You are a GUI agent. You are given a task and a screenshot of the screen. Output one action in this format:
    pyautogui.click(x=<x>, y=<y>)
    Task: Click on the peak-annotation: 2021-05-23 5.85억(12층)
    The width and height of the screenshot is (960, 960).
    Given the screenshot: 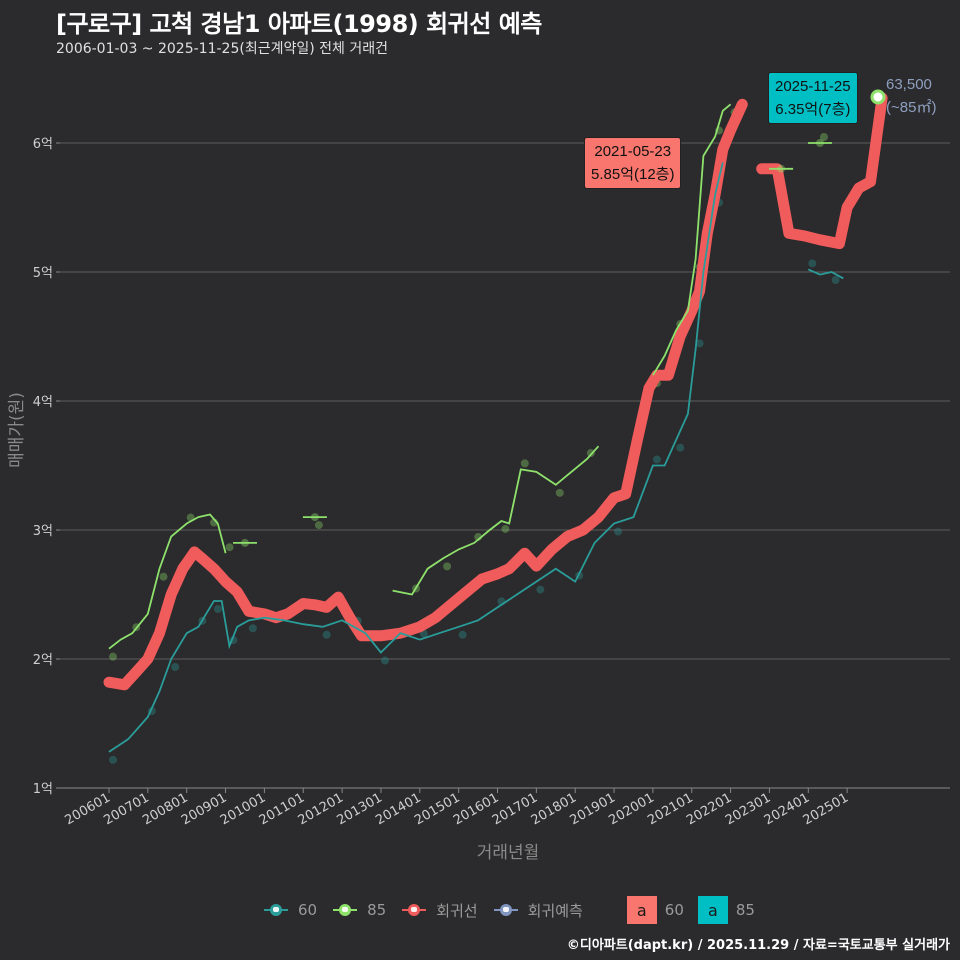 What is the action you would take?
    pyautogui.click(x=633, y=163)
    